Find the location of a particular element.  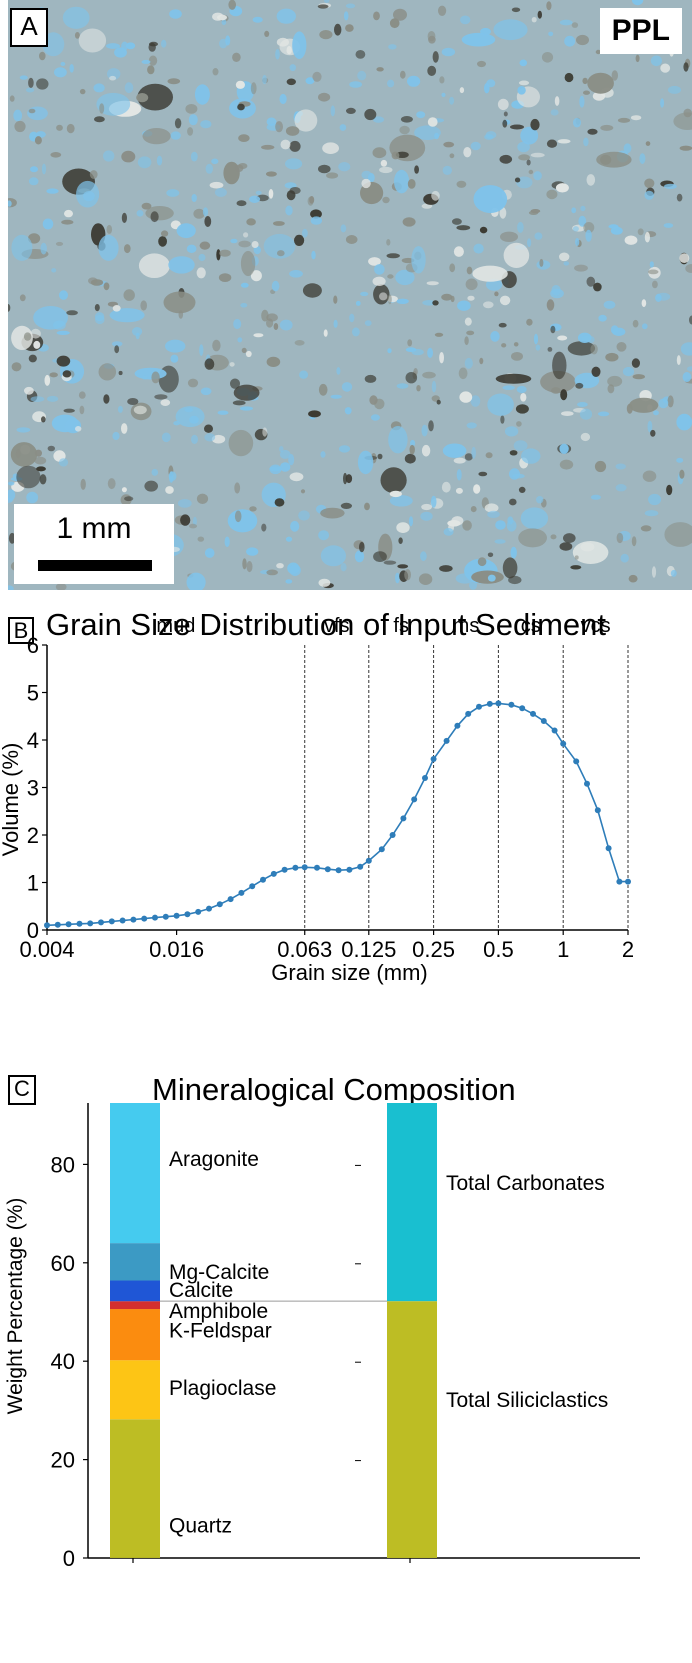

y-tick-label: 5 is located at coordinates (33, 693).